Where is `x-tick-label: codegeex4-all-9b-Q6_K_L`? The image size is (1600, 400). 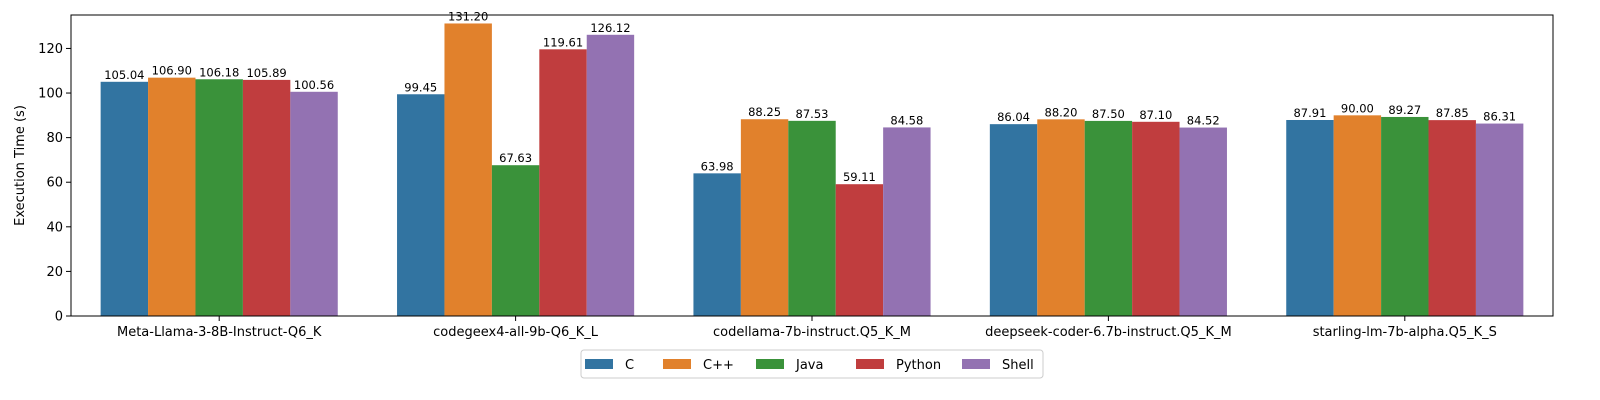
x-tick-label: codegeex4-all-9b-Q6_K_L is located at coordinates (516, 332).